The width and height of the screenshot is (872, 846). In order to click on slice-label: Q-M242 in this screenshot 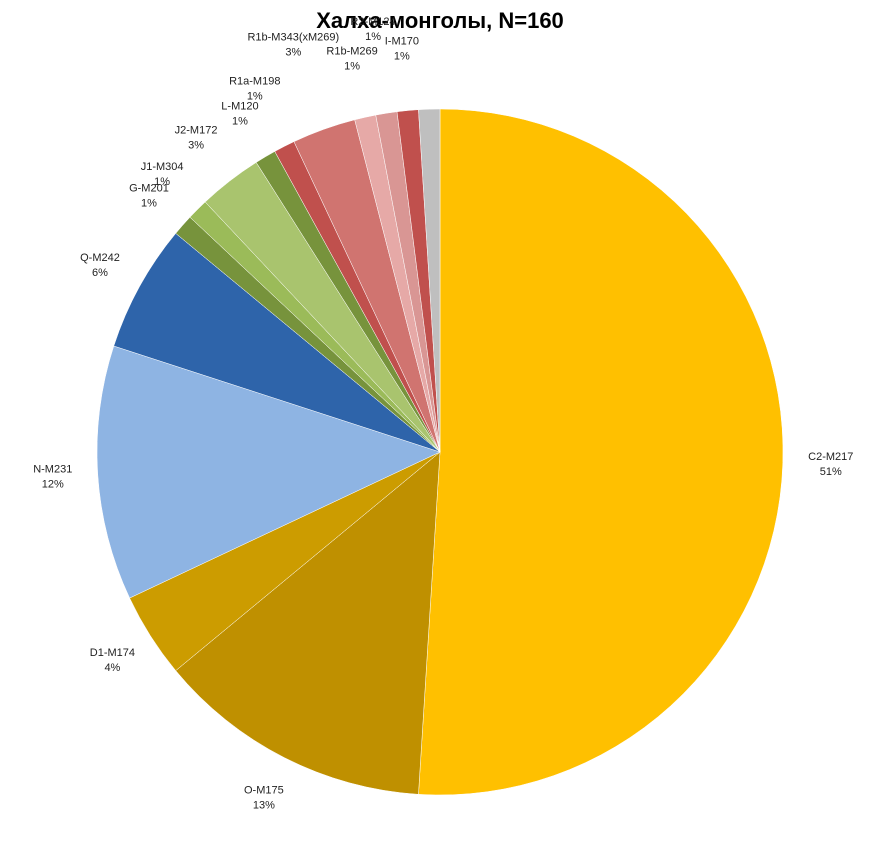, I will do `click(100, 258)`.